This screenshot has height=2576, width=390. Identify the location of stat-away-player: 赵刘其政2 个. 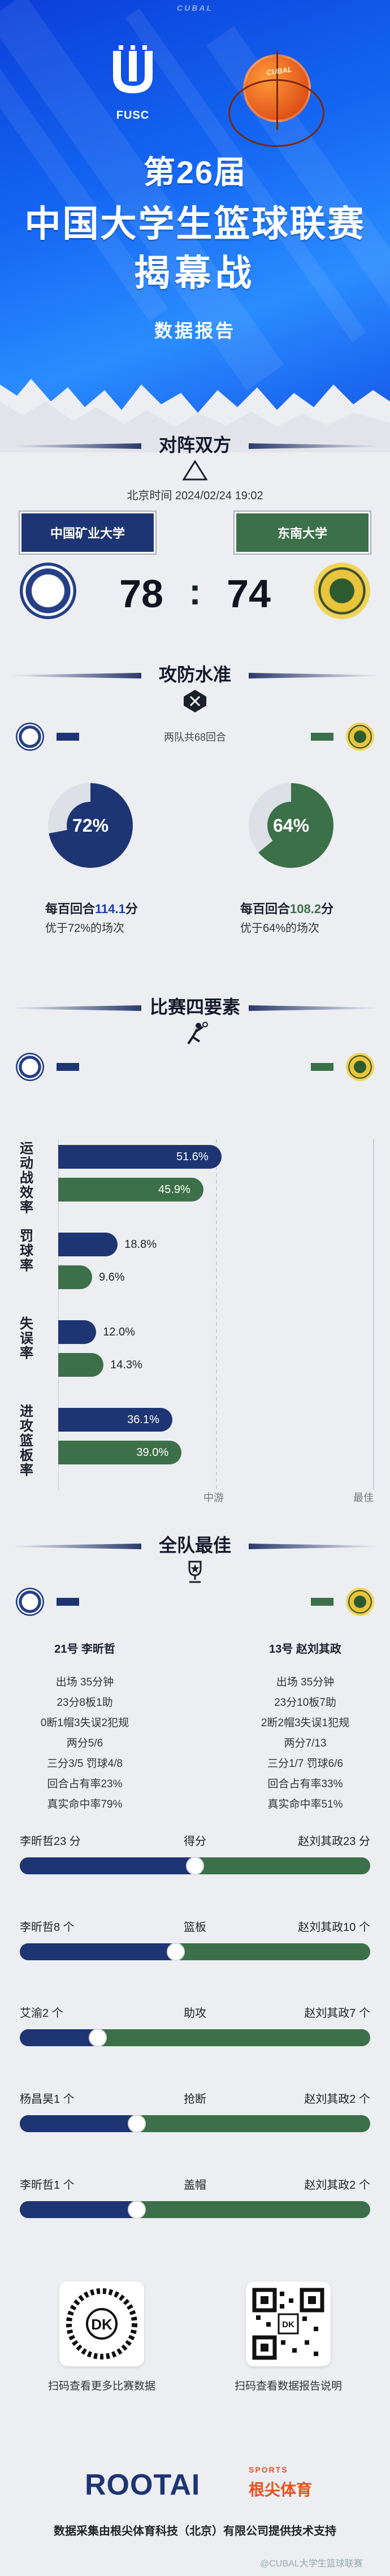
(337, 2099).